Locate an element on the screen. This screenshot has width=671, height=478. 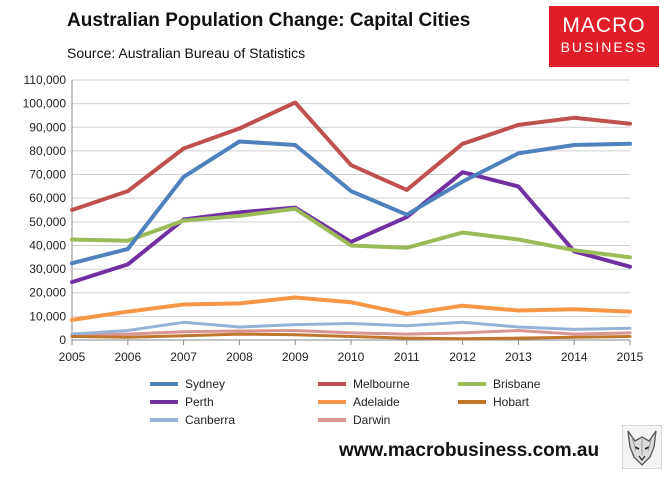
legend-label-canberra: Canberra is located at coordinates (210, 420).